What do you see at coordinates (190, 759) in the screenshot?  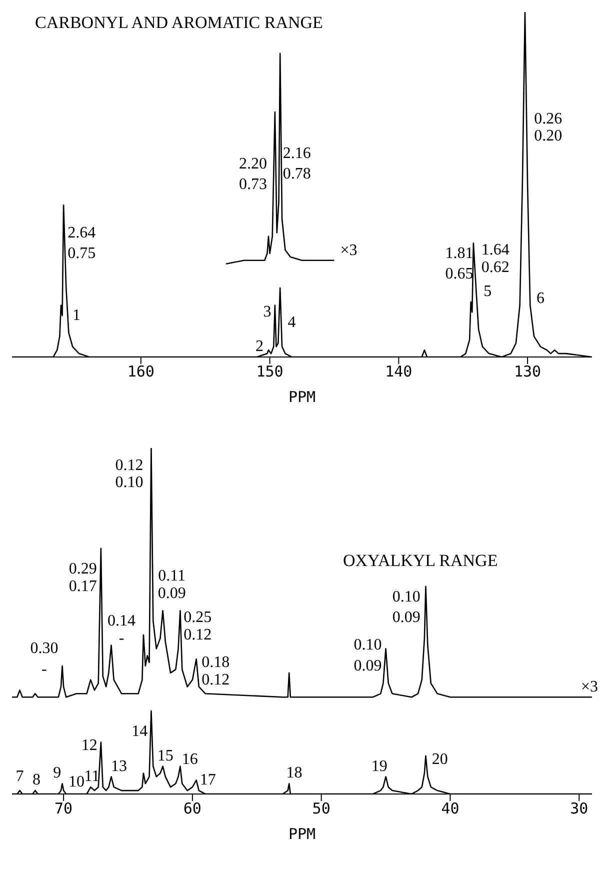 I see `annotation: 16` at bounding box center [190, 759].